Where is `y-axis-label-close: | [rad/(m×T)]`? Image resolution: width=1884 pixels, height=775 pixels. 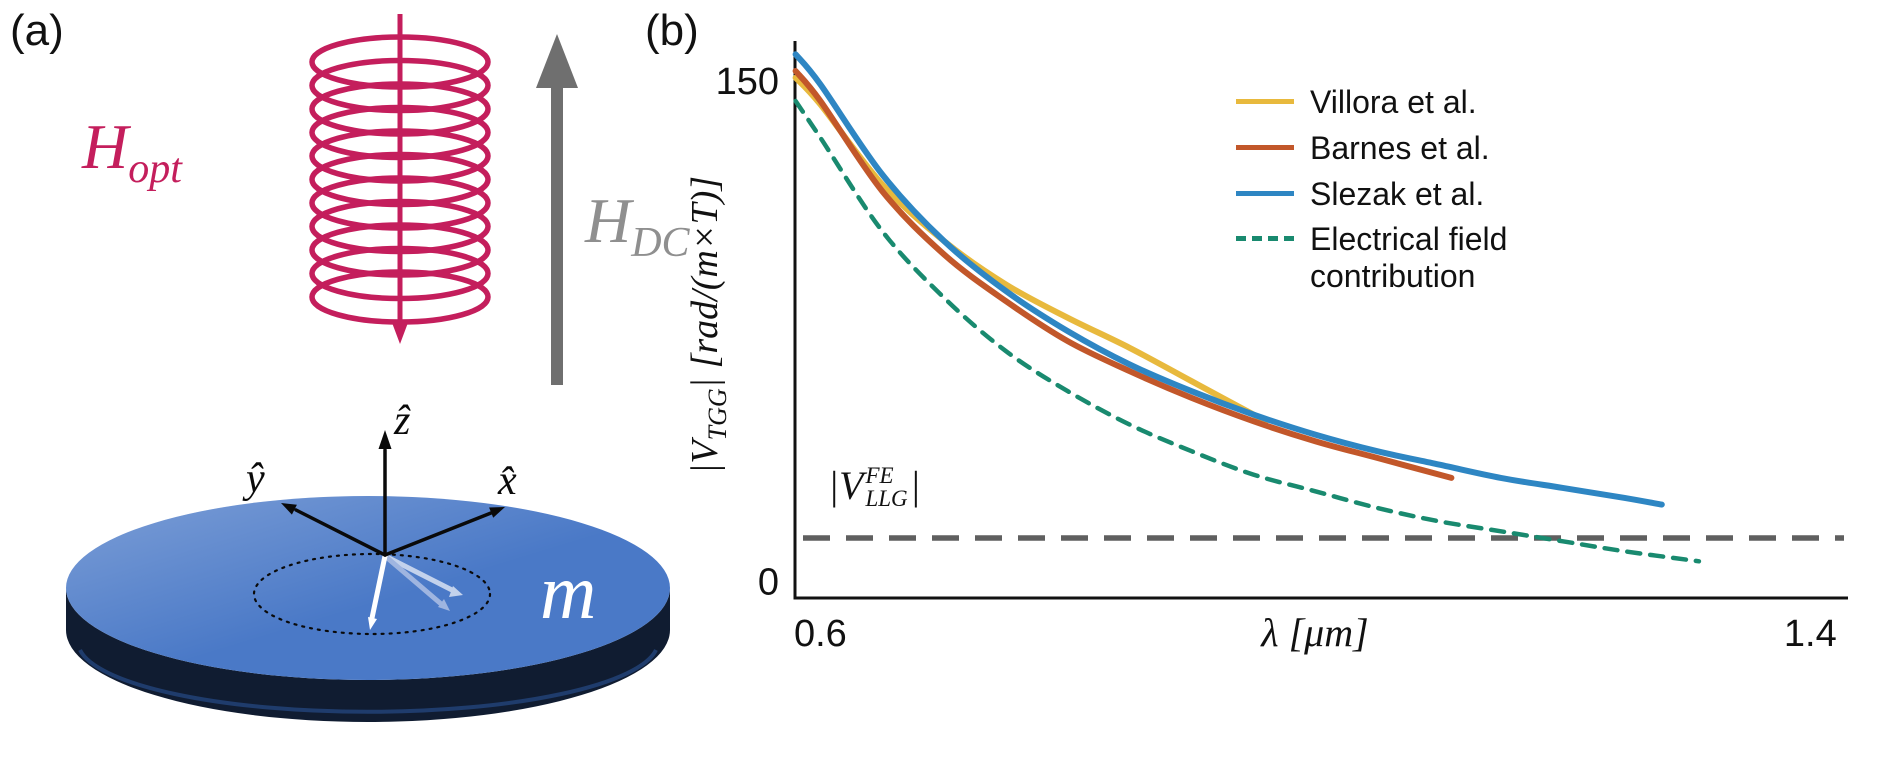
y-axis-label-close: | [rad/(m×T)] is located at coordinates (705, 282).